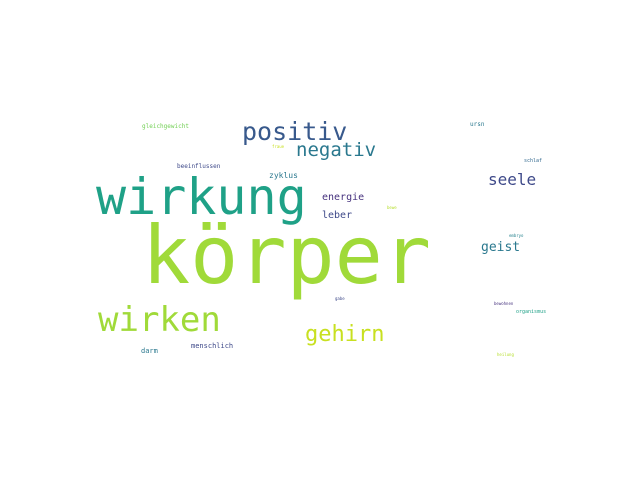 Image resolution: width=640 pixels, height=480 pixels. What do you see at coordinates (345, 334) in the screenshot?
I see `word-gehirn: gehirn` at bounding box center [345, 334].